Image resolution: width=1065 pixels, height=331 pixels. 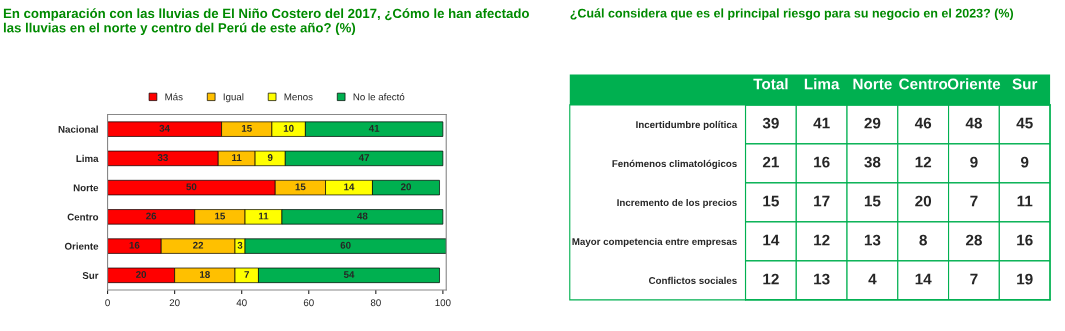 I want to click on y-tick-label: Norte, so click(x=86, y=188).